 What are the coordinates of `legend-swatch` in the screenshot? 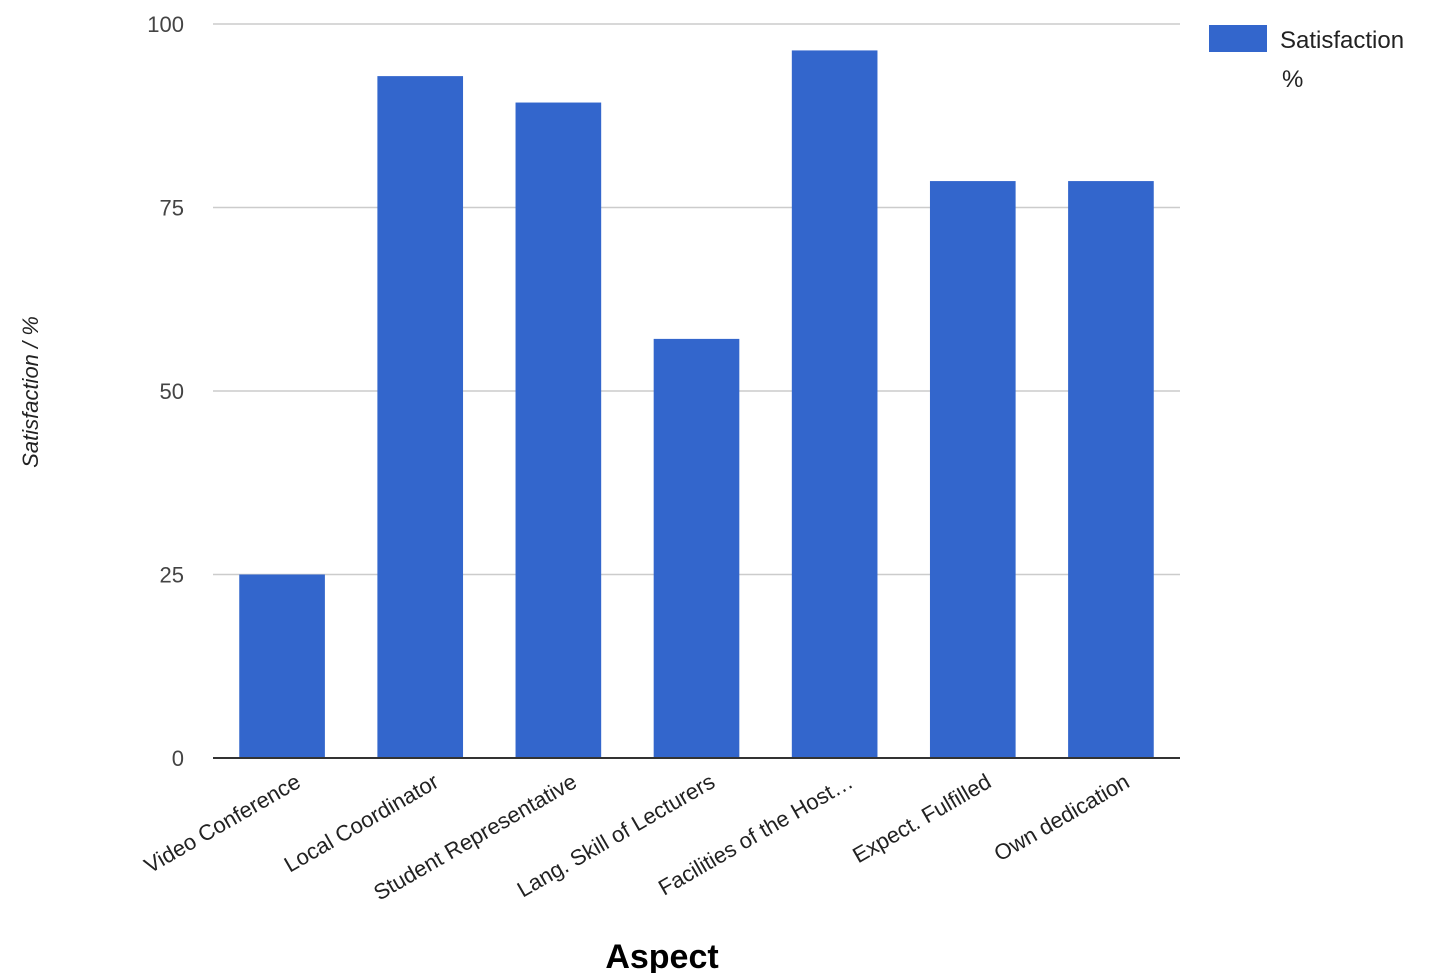 It's located at (1238, 38).